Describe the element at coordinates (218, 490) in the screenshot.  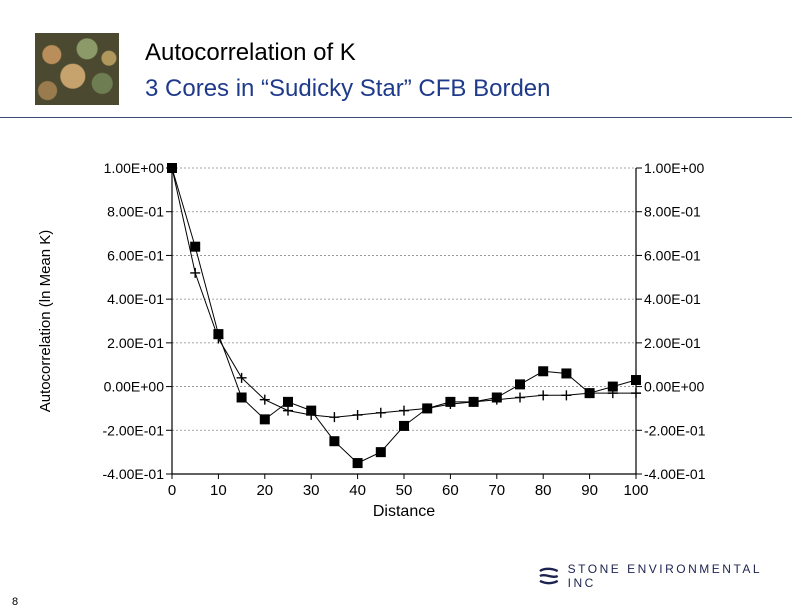
I see `x-tick-label: 10` at that location.